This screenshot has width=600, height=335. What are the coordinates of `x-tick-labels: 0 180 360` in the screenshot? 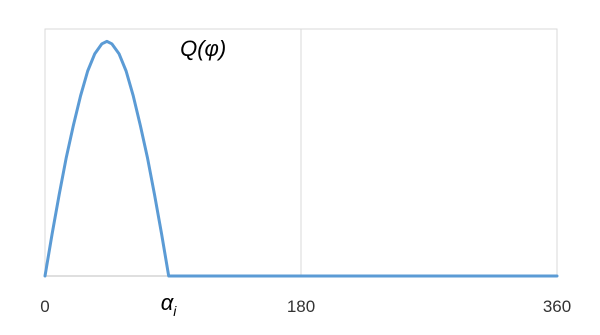 It's located at (305, 306).